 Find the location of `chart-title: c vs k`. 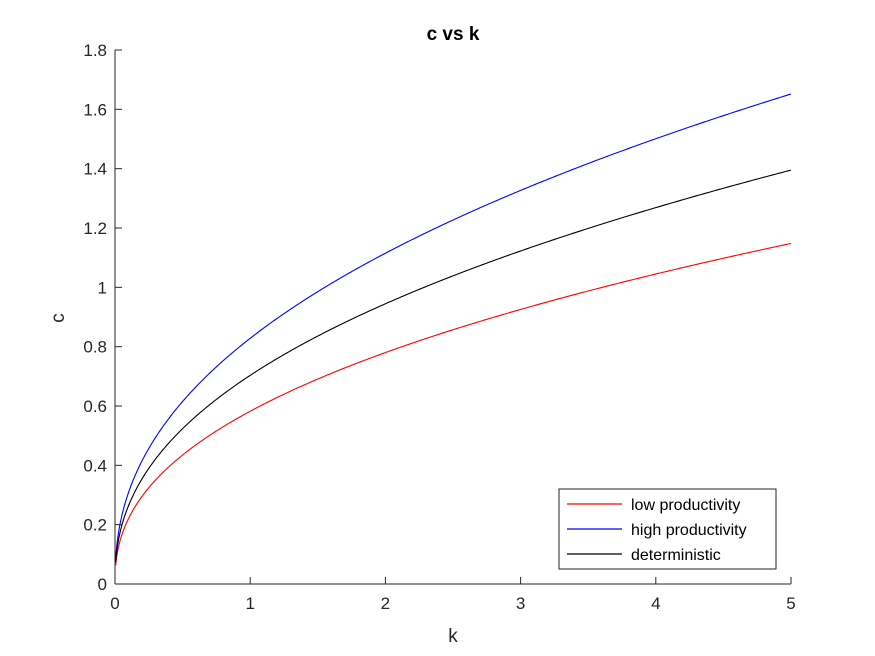

chart-title: c vs k is located at coordinates (453, 34).